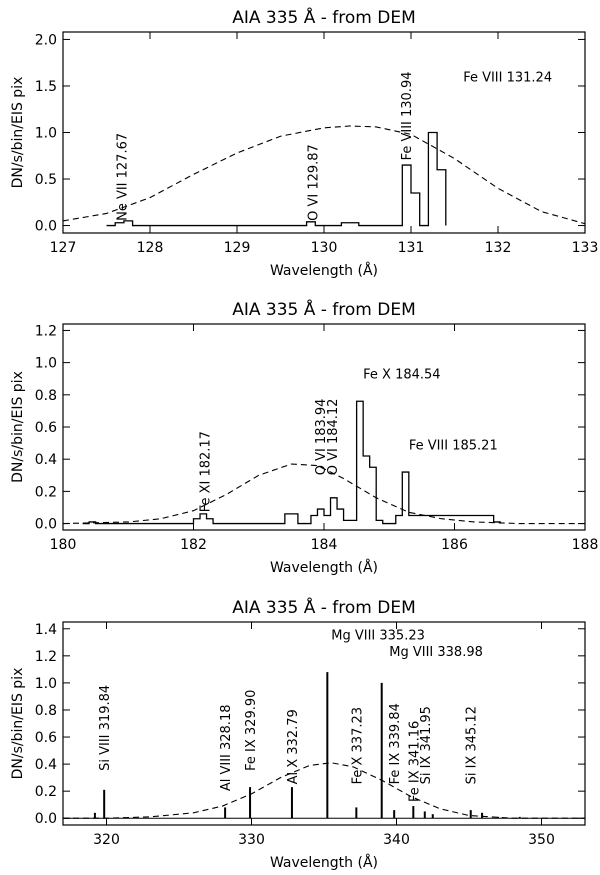  Describe the element at coordinates (251, 730) in the screenshot. I see `line-annotation: Fe IX 329.90` at that location.